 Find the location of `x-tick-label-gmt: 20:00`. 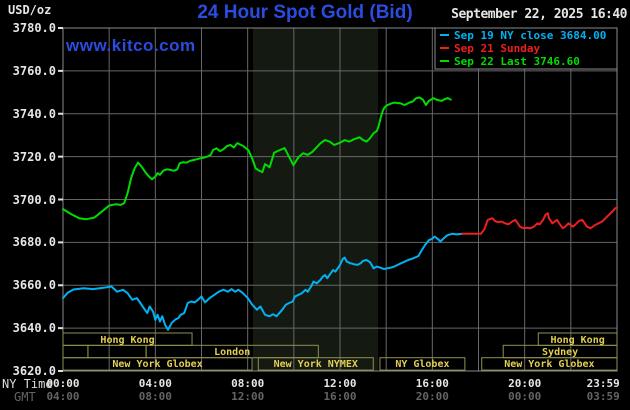

x-tick-label-gmt: 20:00 is located at coordinates (432, 396).